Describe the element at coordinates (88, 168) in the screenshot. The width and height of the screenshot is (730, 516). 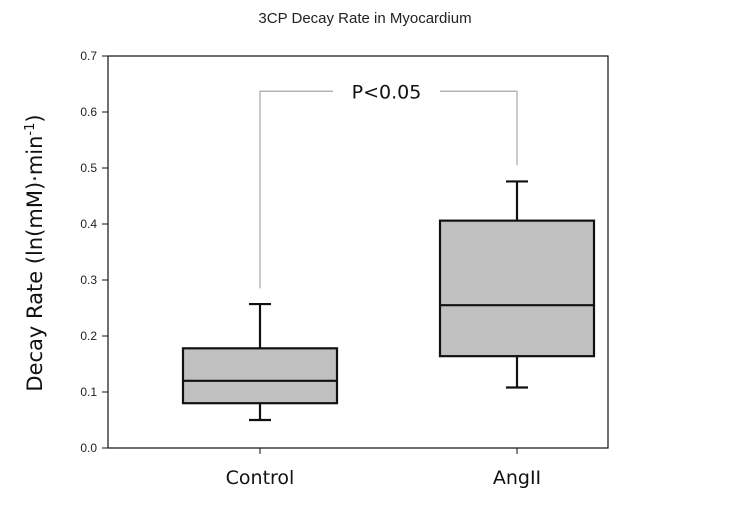
I see `y-tick-label: 0.5` at that location.